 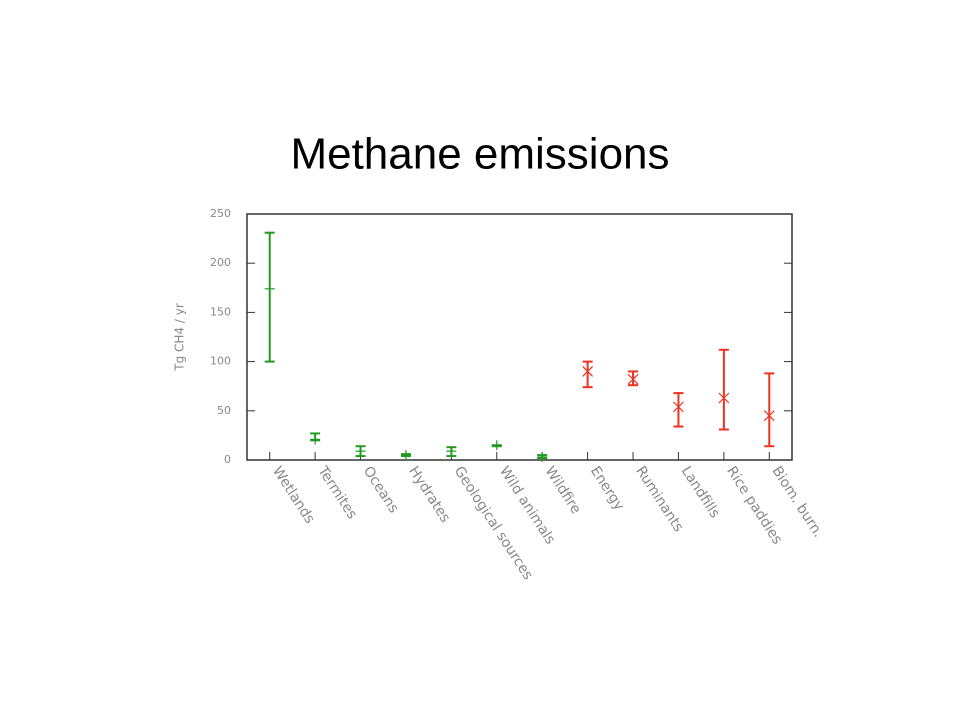 I want to click on x-tick-label: Termites, so click(x=337, y=492).